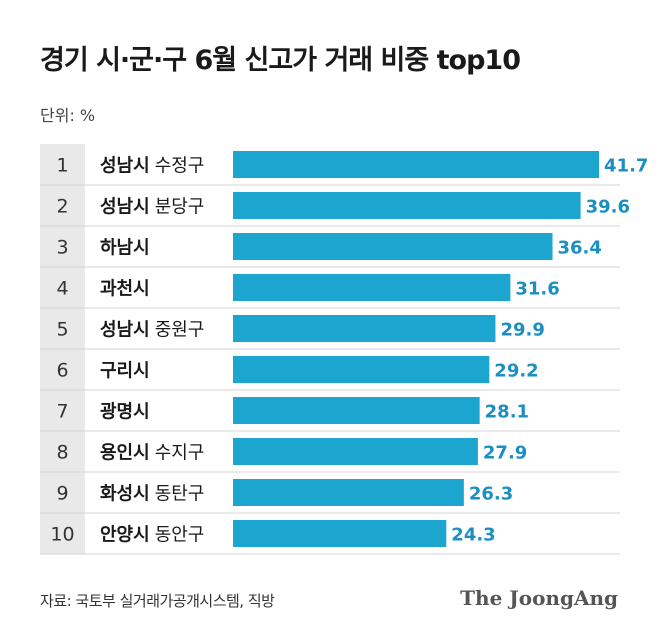  I want to click on data-label: 41.7, so click(626, 166).